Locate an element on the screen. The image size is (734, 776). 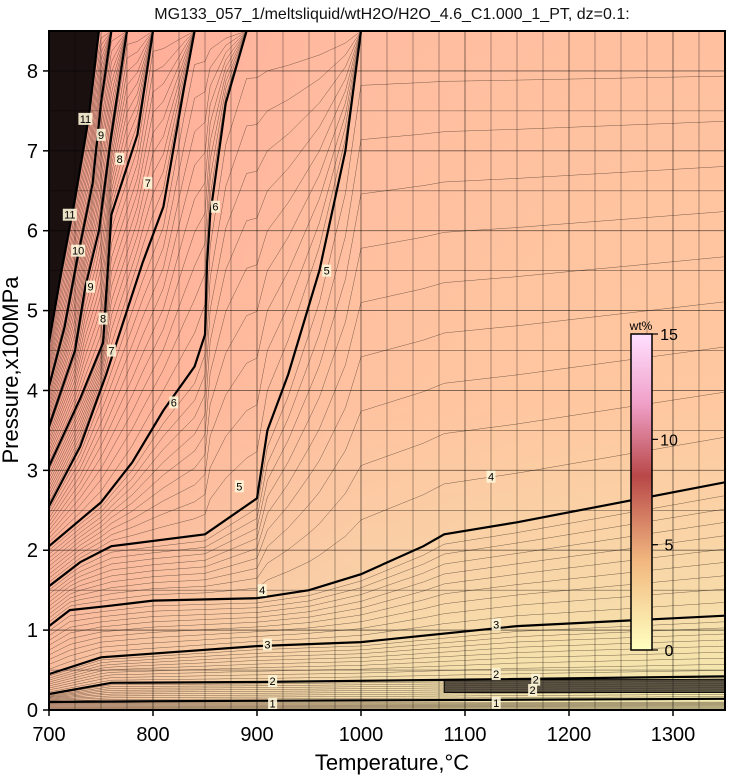
colorbar-tick-label: 5 is located at coordinates (669, 546).